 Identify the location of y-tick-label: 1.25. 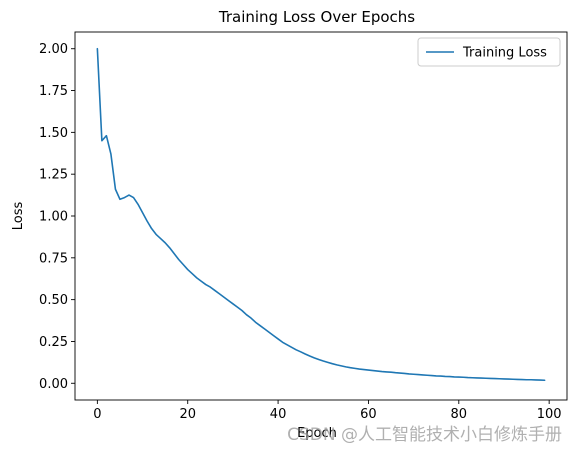
(53, 175).